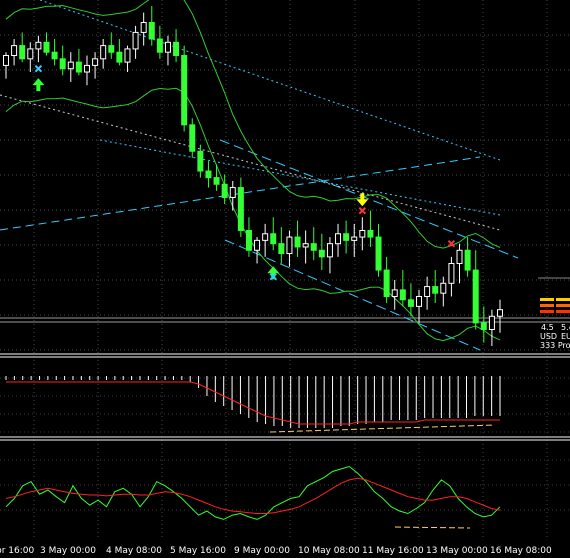 This screenshot has width=570, height=558. I want to click on x-tick-label: 9 May 00:00, so click(262, 551).